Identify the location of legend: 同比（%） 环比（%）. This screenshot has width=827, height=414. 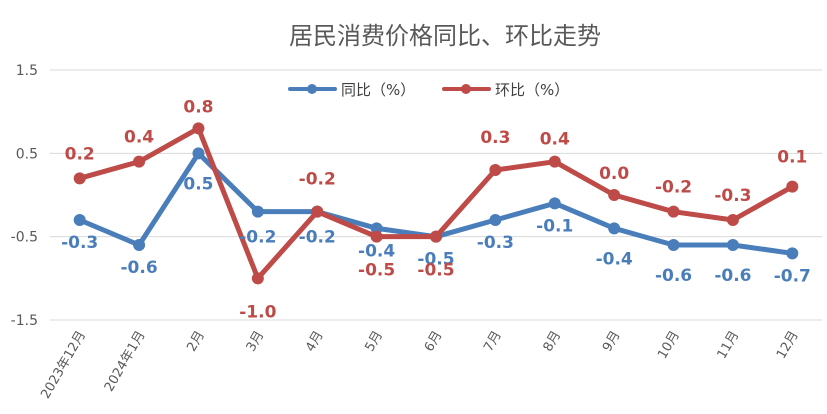
(428, 90).